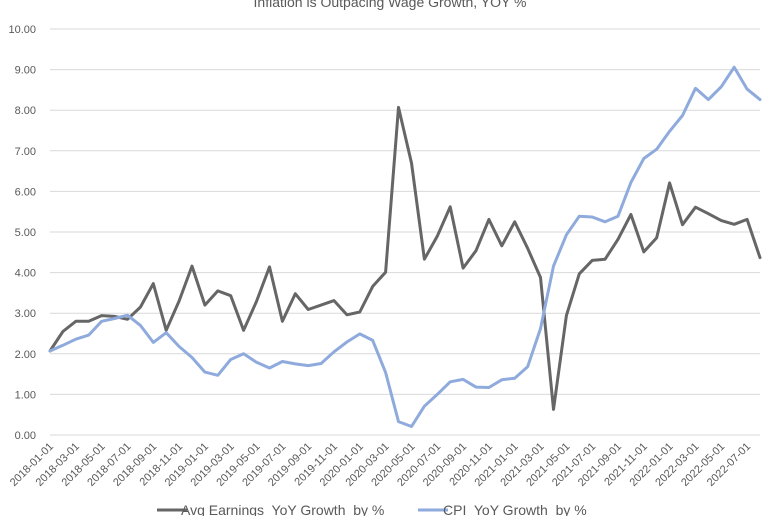 This screenshot has height=516, width=780. Describe the element at coordinates (25, 274) in the screenshot. I see `y-tick-label: 4.00` at that location.